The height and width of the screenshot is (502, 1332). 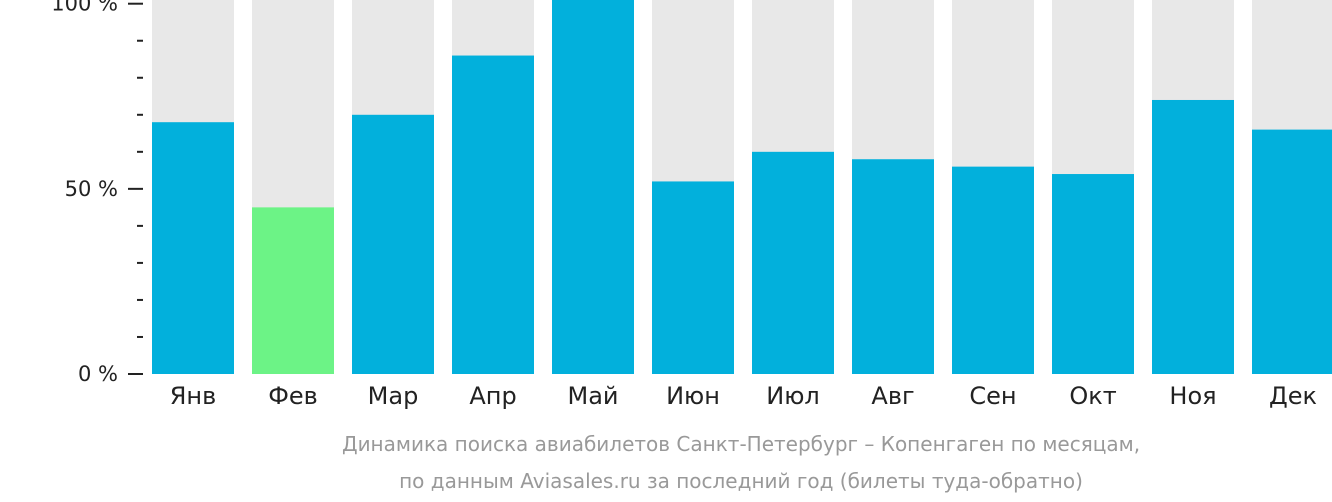 What do you see at coordinates (193, 396) in the screenshot?
I see `x-tick-label: Янв` at bounding box center [193, 396].